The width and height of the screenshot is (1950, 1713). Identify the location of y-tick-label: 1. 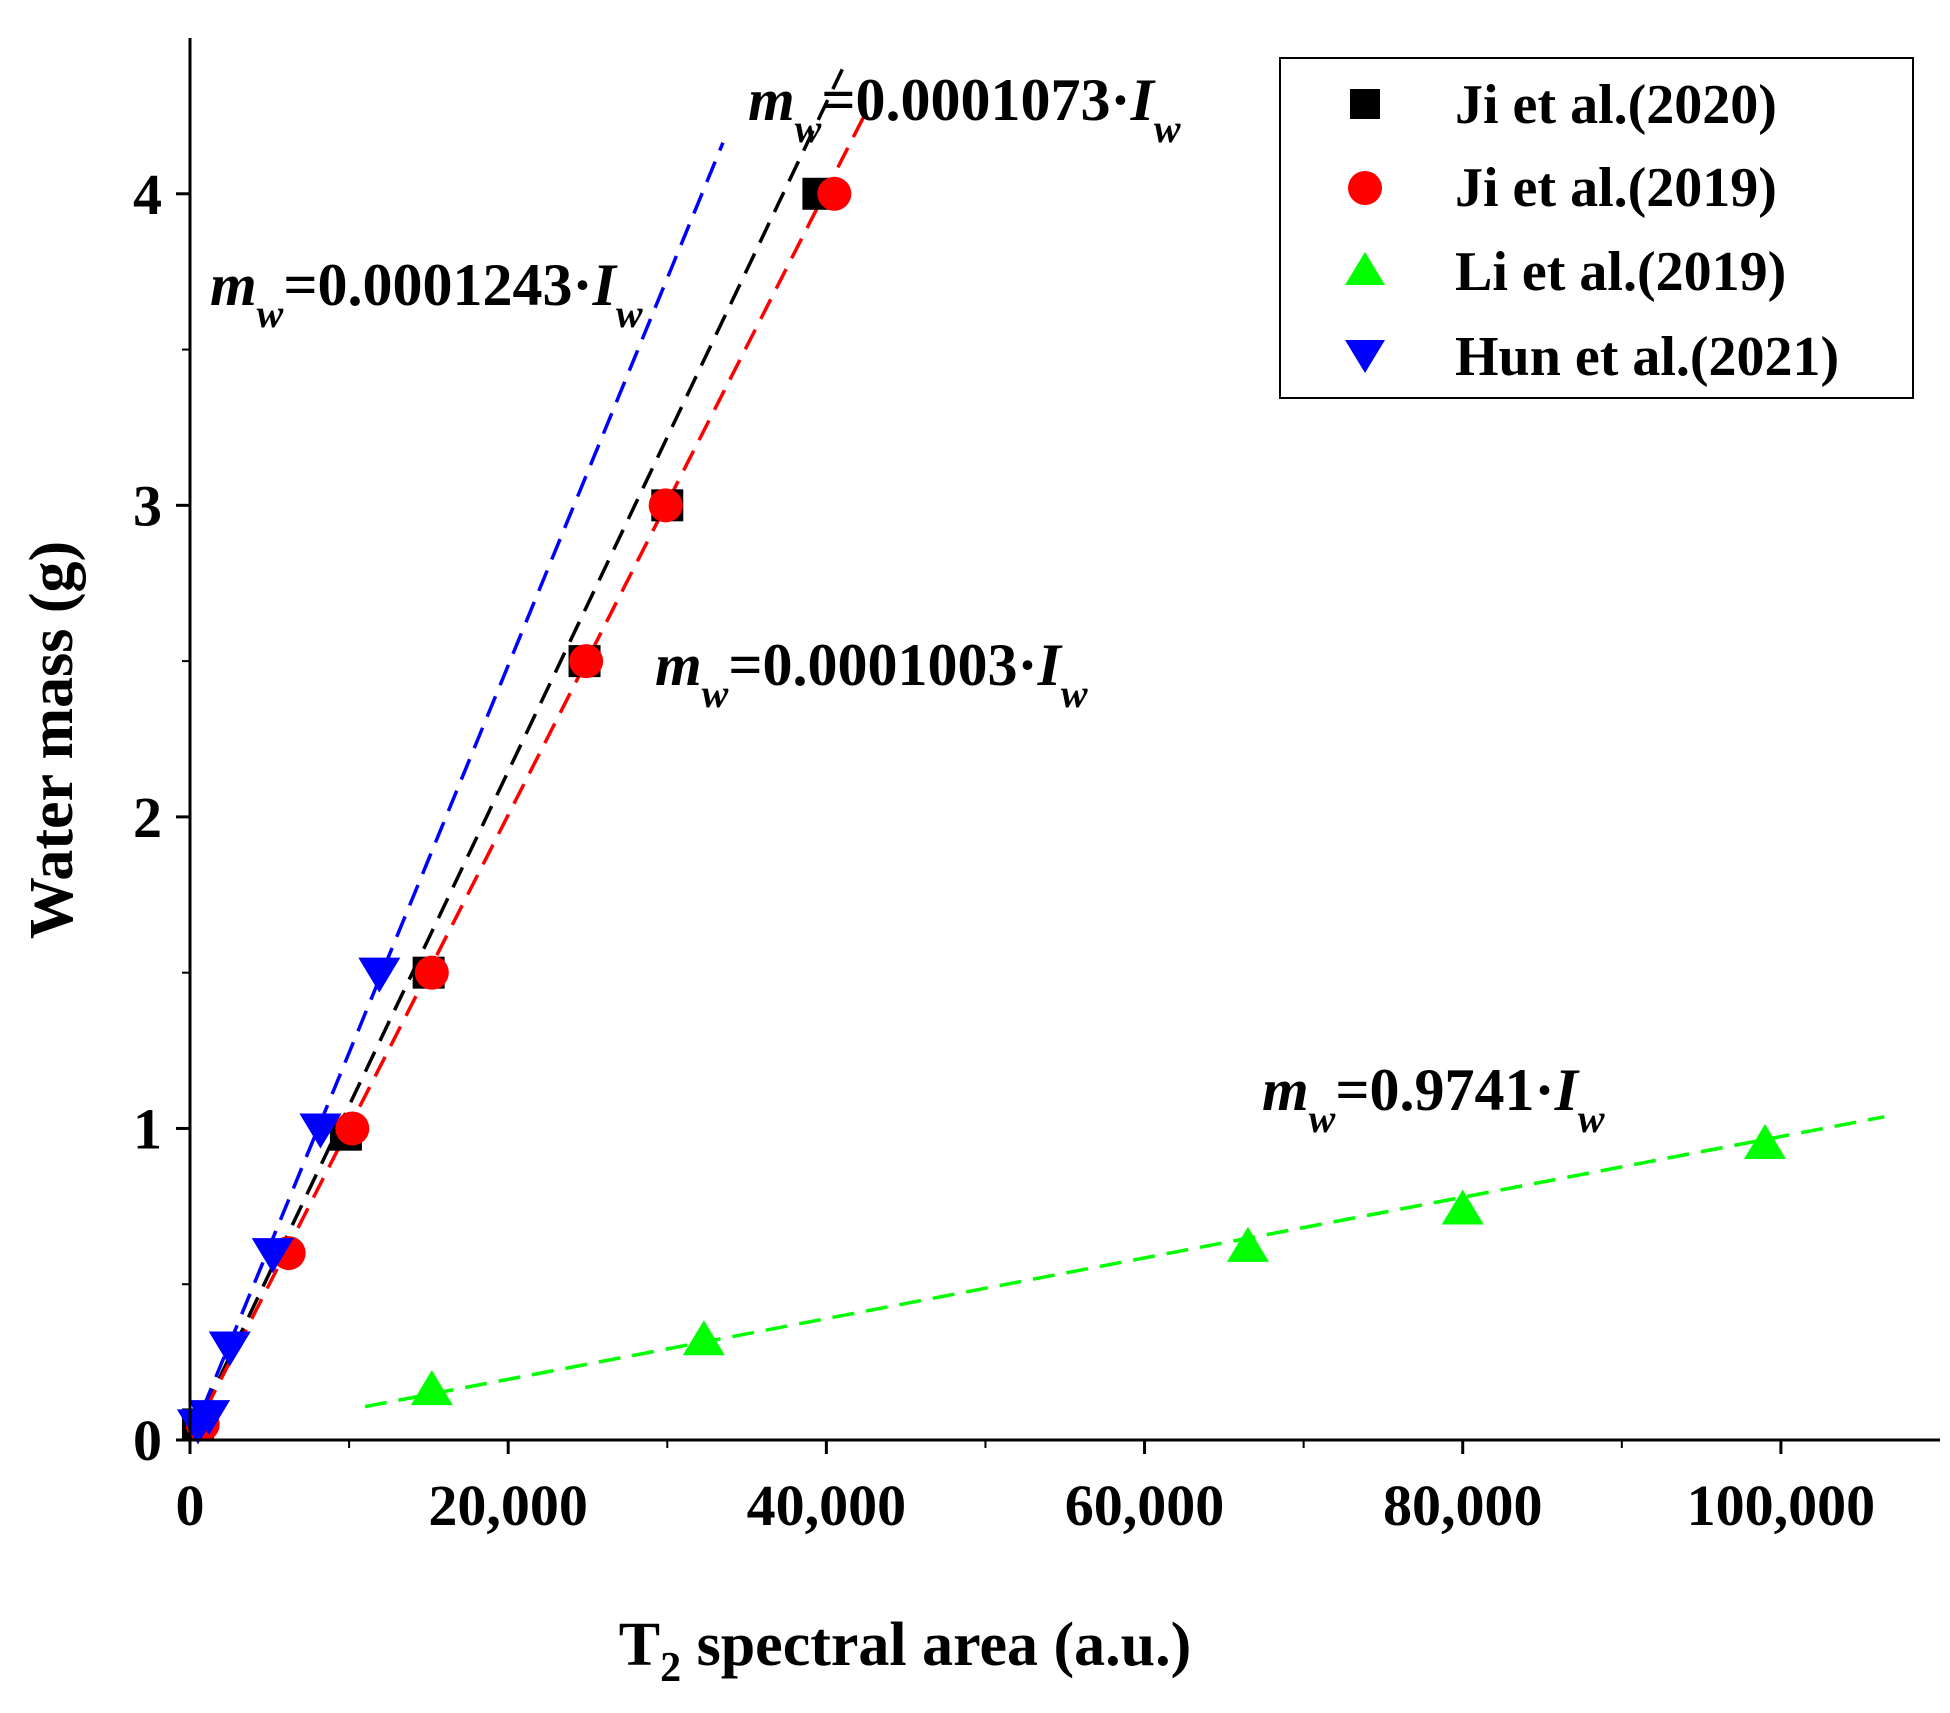
(147, 1128).